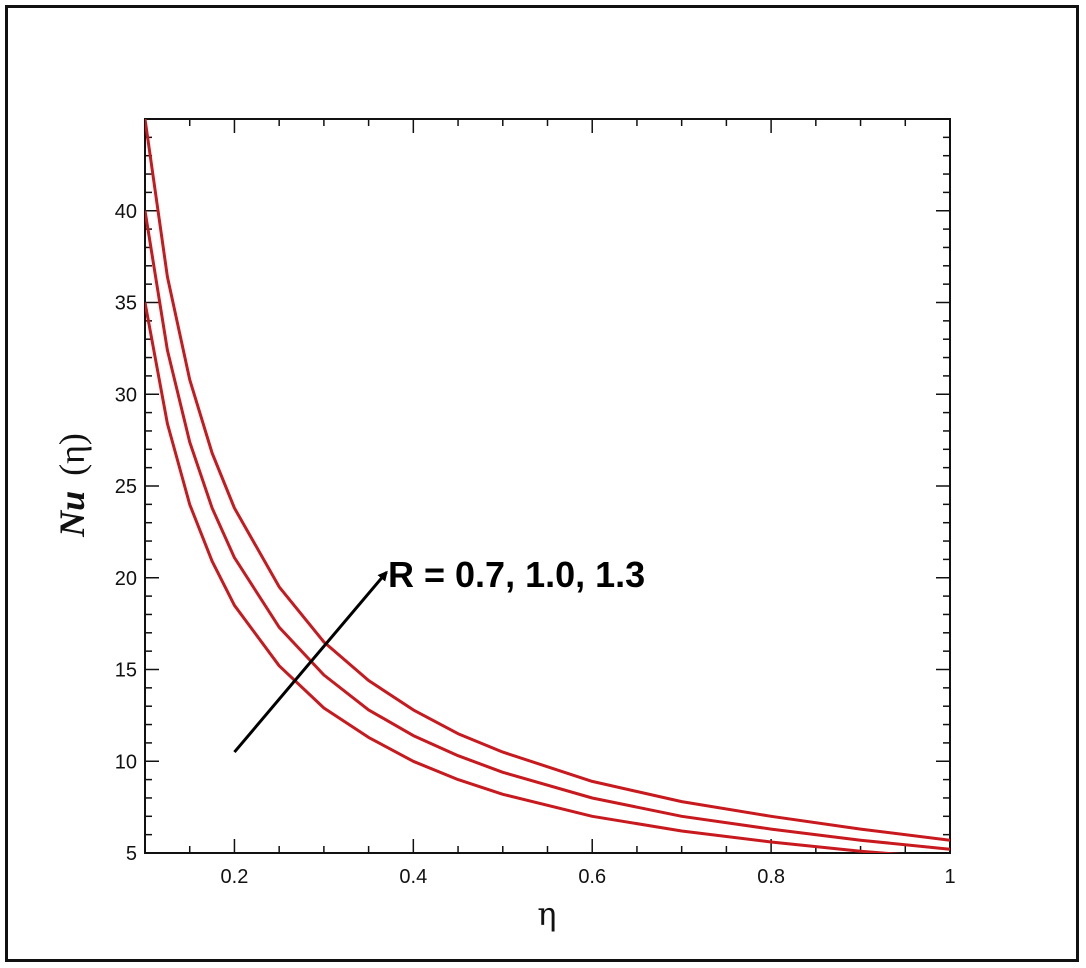 Image resolution: width=1086 pixels, height=968 pixels. What do you see at coordinates (413, 877) in the screenshot?
I see `x-tick-label: 0.4` at bounding box center [413, 877].